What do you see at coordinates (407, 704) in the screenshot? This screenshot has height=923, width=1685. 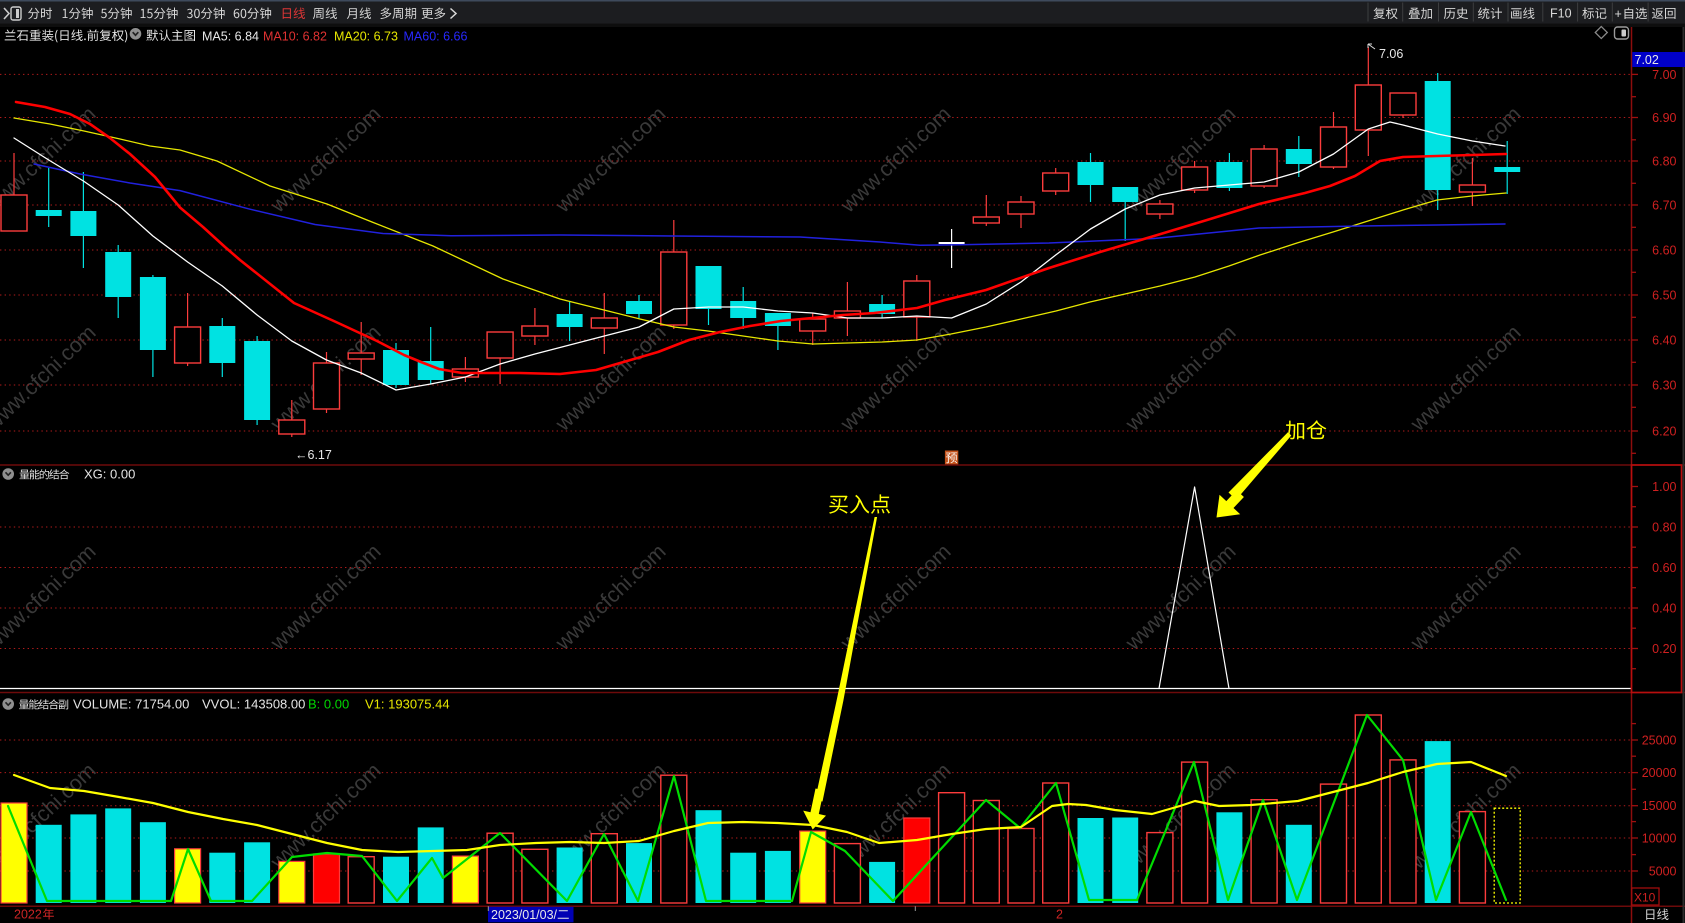 I see `svg-text: V1: 193075.44` at bounding box center [407, 704].